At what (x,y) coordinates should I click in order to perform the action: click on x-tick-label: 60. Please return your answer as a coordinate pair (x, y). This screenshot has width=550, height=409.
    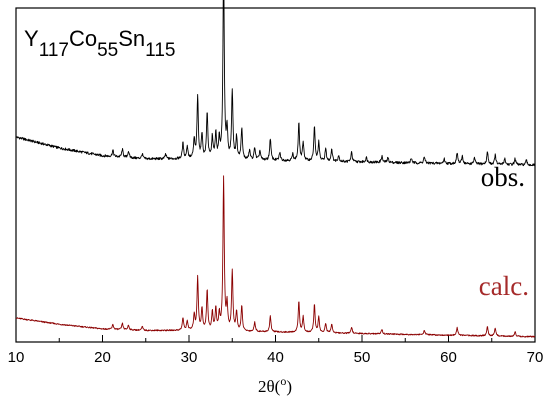
    Looking at the image, I should click on (448, 357).